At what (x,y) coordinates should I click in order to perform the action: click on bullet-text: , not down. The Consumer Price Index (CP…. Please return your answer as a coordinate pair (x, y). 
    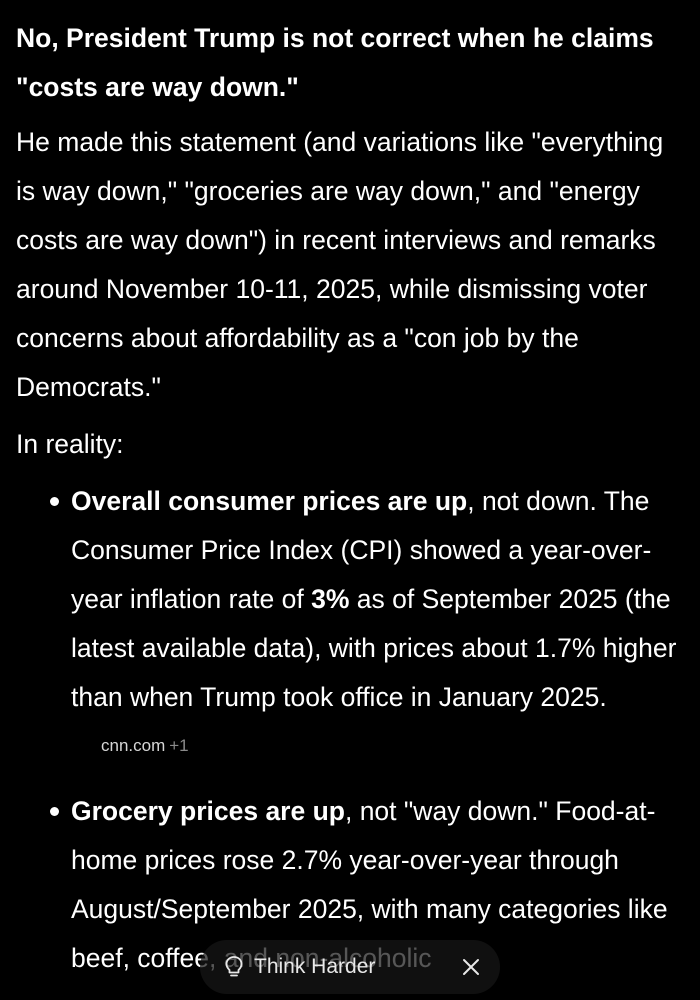
    Looking at the image, I should click on (361, 550).